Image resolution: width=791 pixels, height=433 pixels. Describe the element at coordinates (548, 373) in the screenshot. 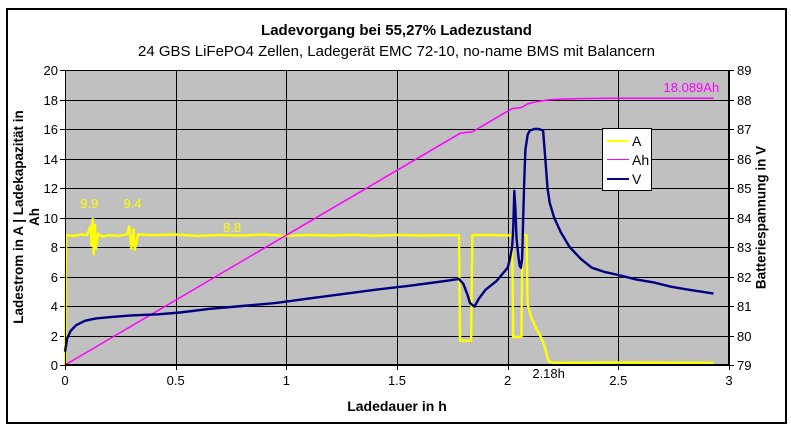

I see `annotation-2.18h: 2.18h` at that location.